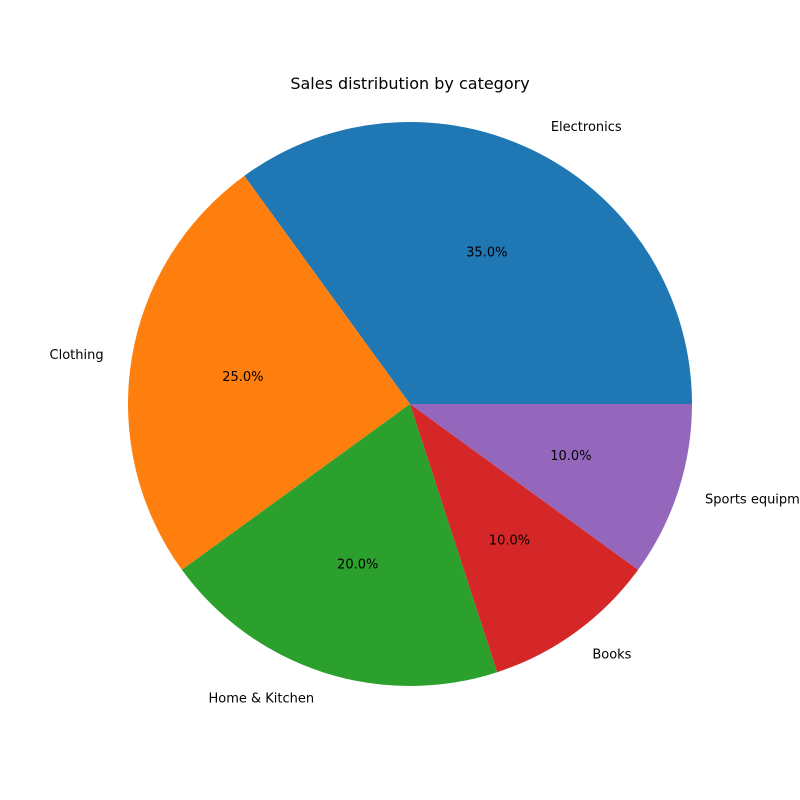 The width and height of the screenshot is (800, 800). I want to click on slice-label-books: Books, so click(611, 654).